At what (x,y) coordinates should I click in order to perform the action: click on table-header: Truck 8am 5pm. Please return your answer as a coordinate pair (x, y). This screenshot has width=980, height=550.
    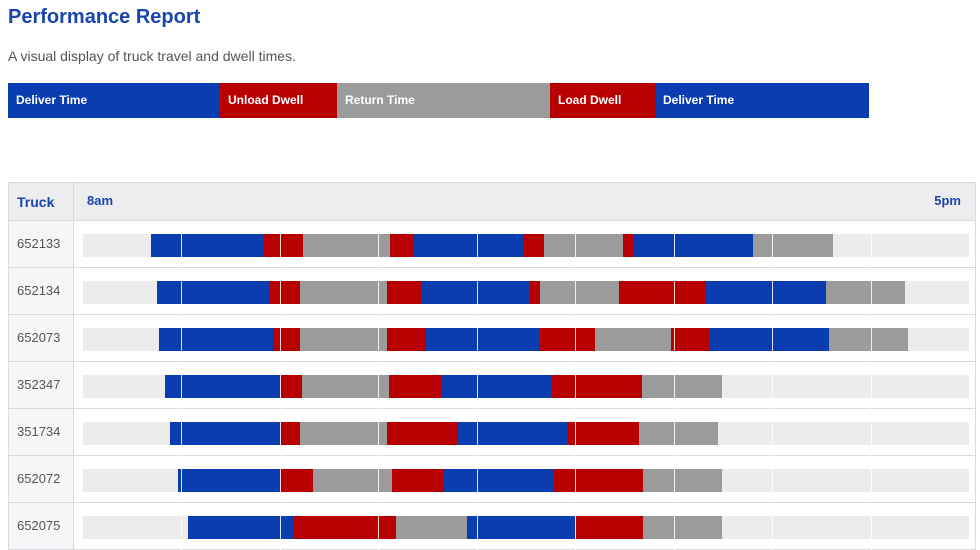
    Looking at the image, I should click on (492, 202).